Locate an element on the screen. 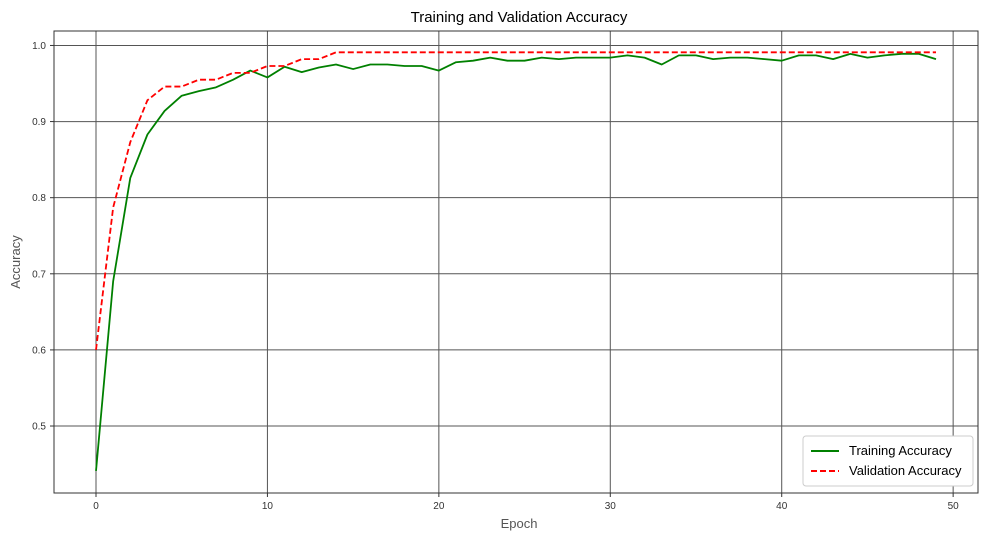 Image resolution: width=995 pixels, height=541 pixels. x-tick-label: 40 is located at coordinates (782, 506).